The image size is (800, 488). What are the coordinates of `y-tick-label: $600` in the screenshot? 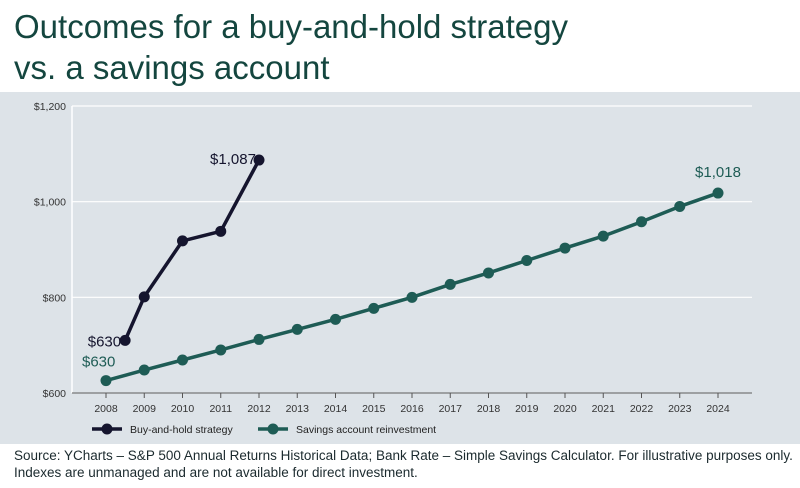 It's located at (55, 394).